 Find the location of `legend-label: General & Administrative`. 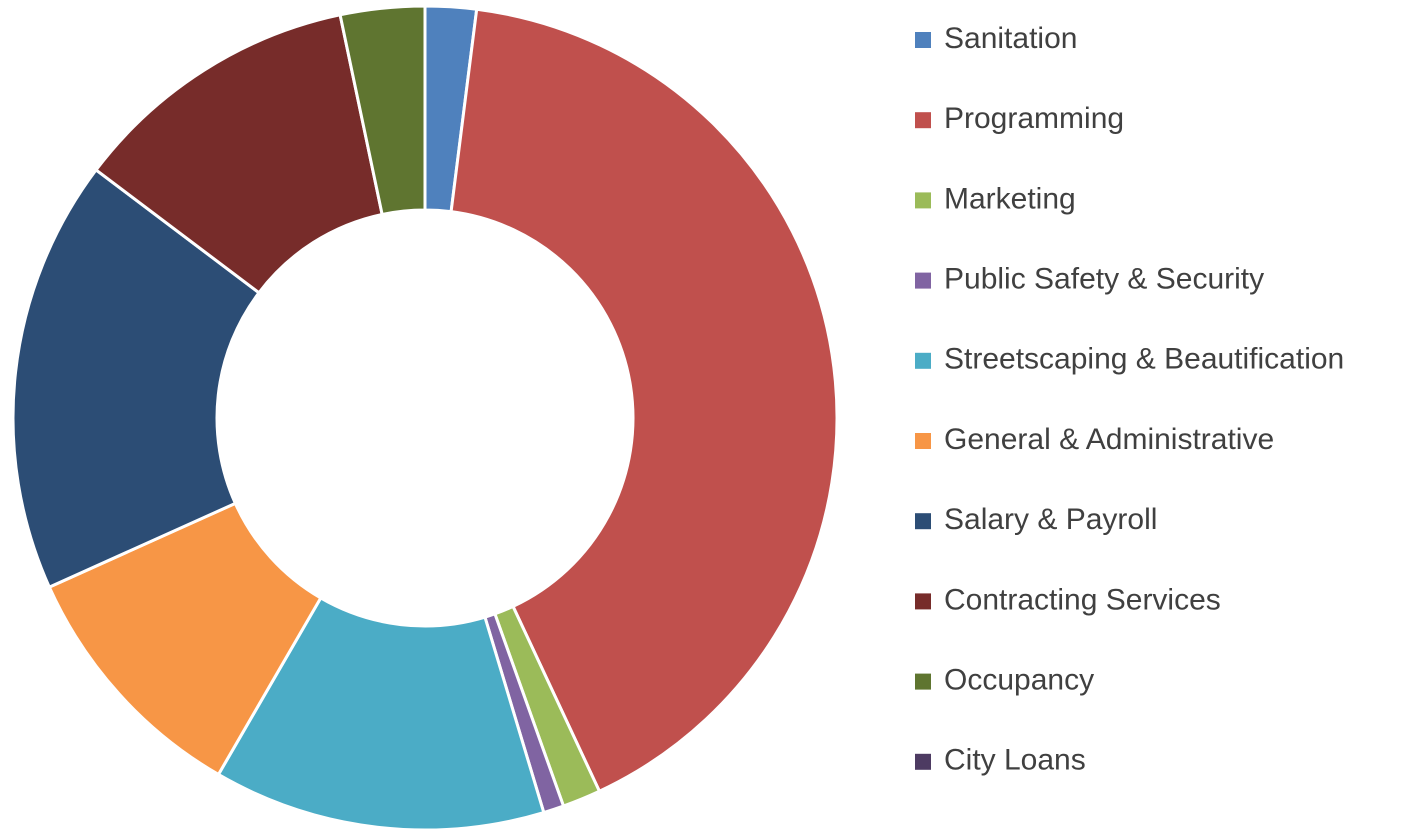

legend-label: General & Administrative is located at coordinates (1109, 439).